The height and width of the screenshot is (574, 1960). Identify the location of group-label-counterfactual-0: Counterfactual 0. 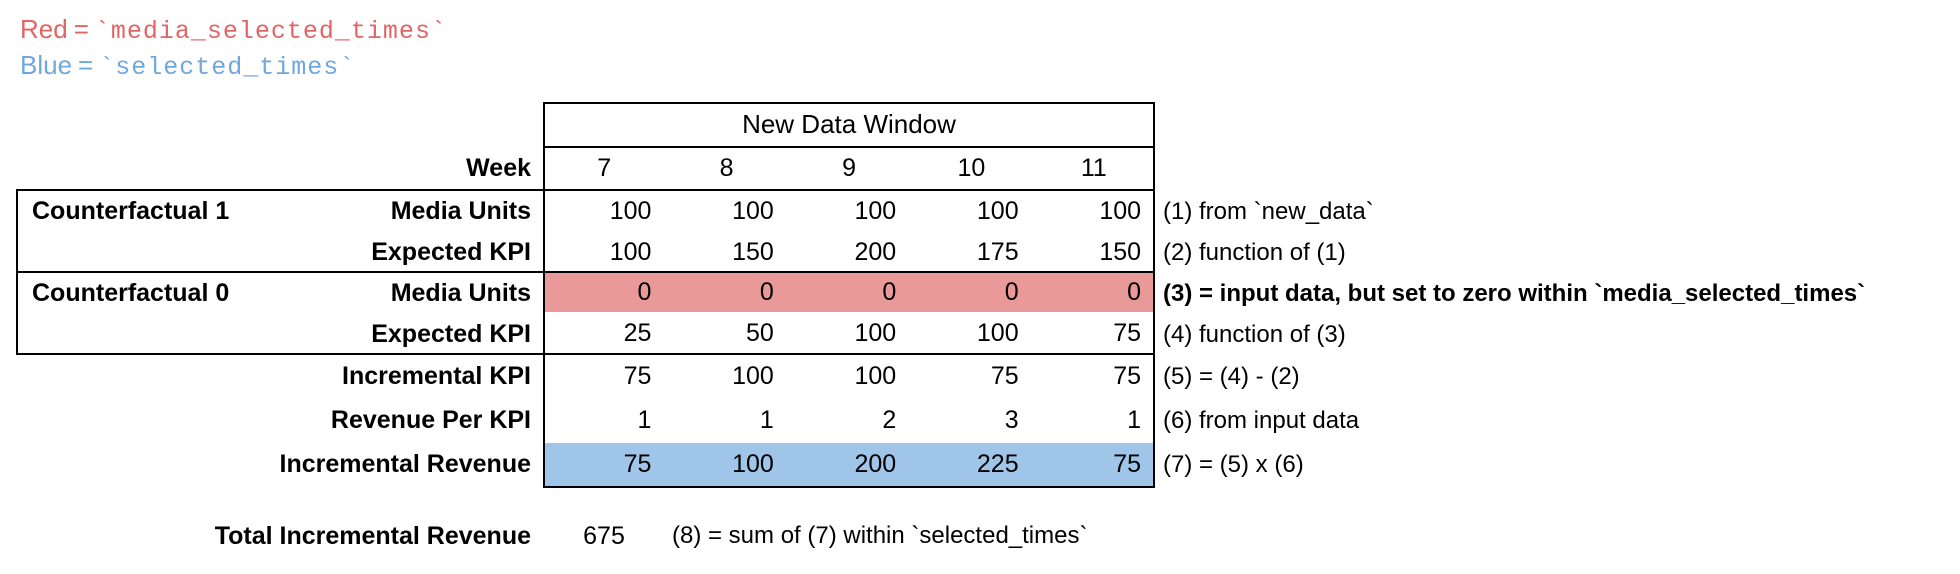
(131, 293).